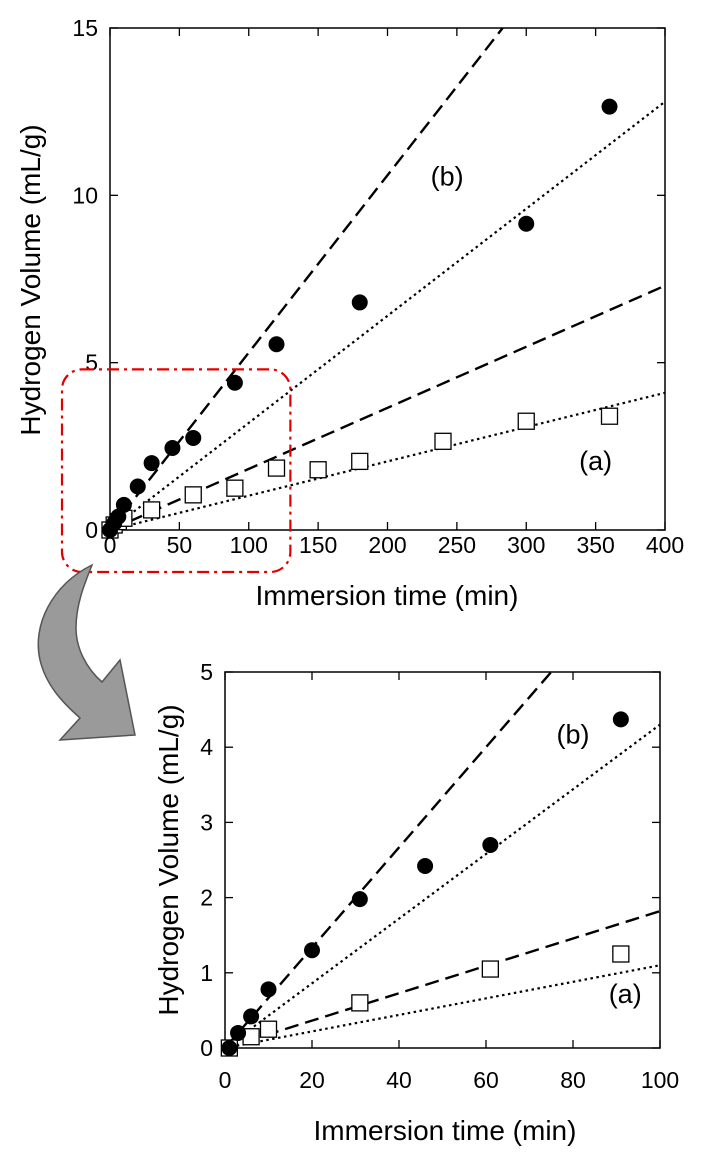 The width and height of the screenshot is (720, 1171). What do you see at coordinates (86, 652) in the screenshot?
I see `zoom-arrow-icon` at bounding box center [86, 652].